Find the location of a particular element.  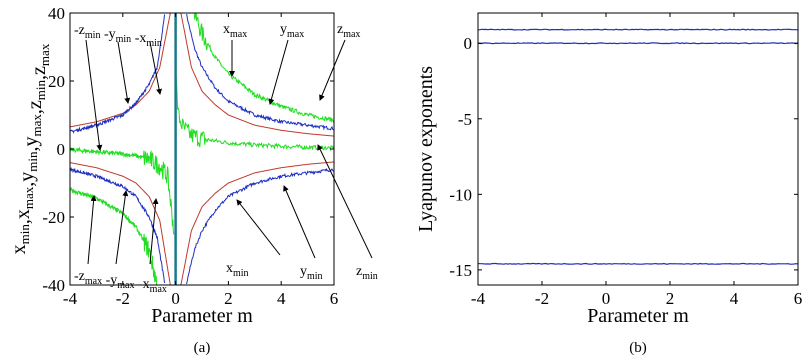

panel-b-caption: (b) is located at coordinates (638, 348).